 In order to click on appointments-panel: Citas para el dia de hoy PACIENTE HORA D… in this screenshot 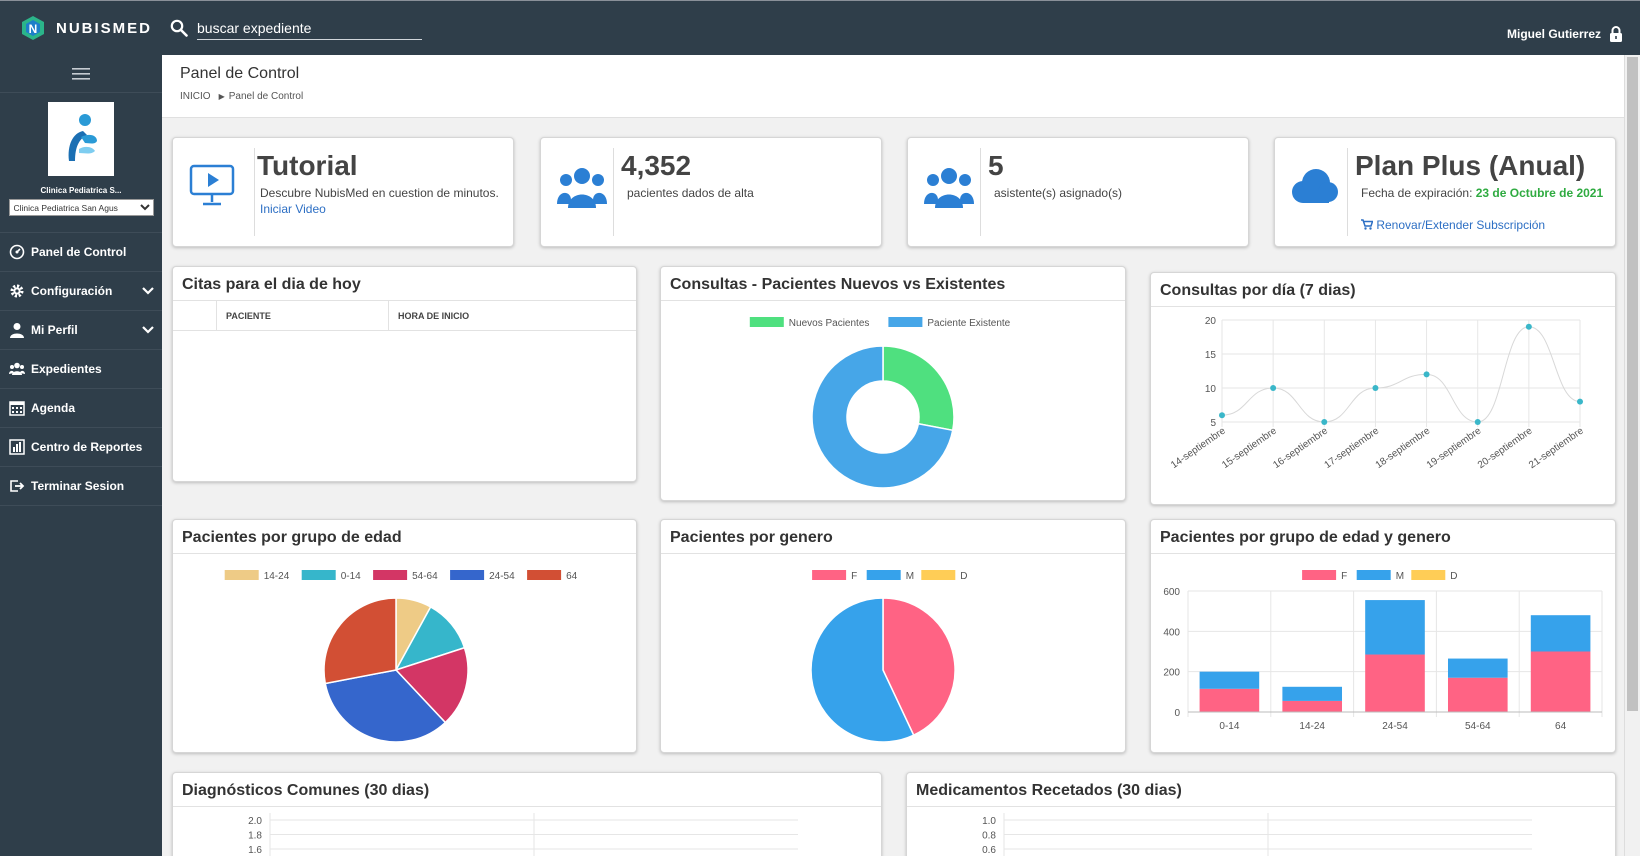, I will do `click(404, 374)`.